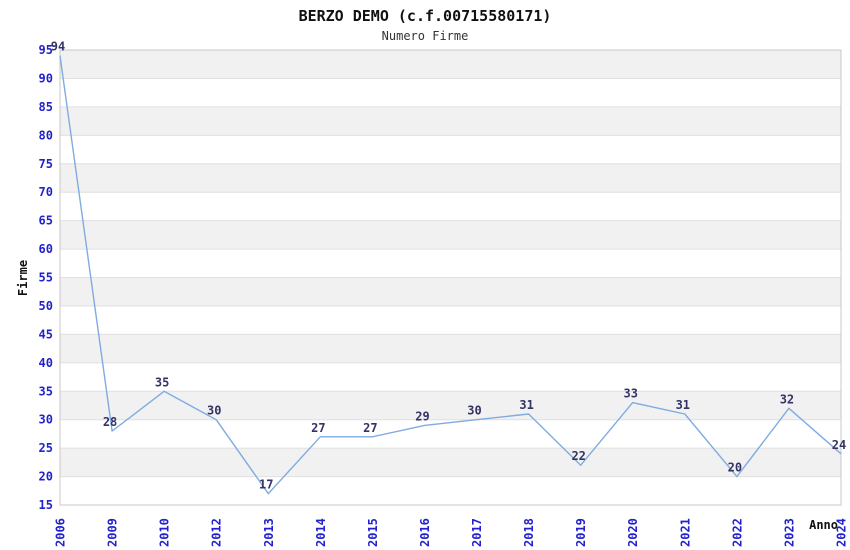  What do you see at coordinates (789, 532) in the screenshot?
I see `x-tick-2023: 2023` at bounding box center [789, 532].